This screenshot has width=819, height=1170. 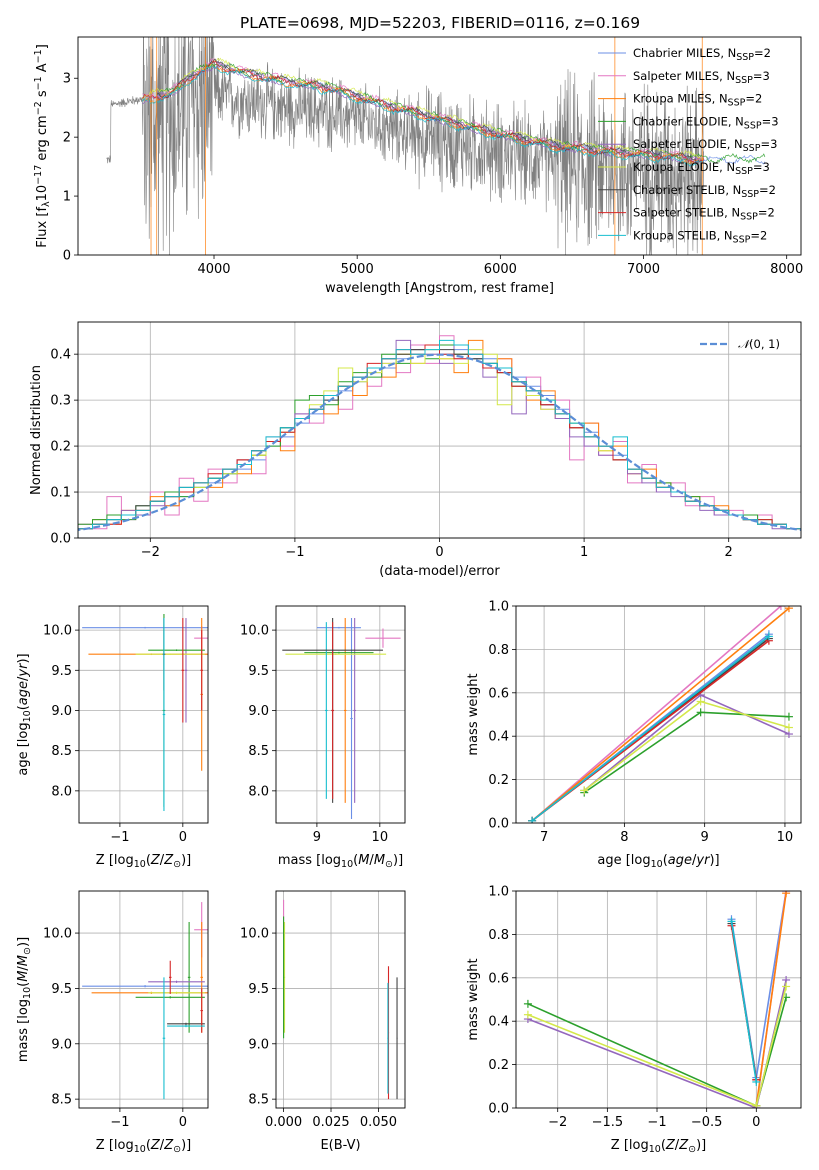 What do you see at coordinates (36, 430) in the screenshot?
I see `y-axis-label: Normed distribution` at bounding box center [36, 430].